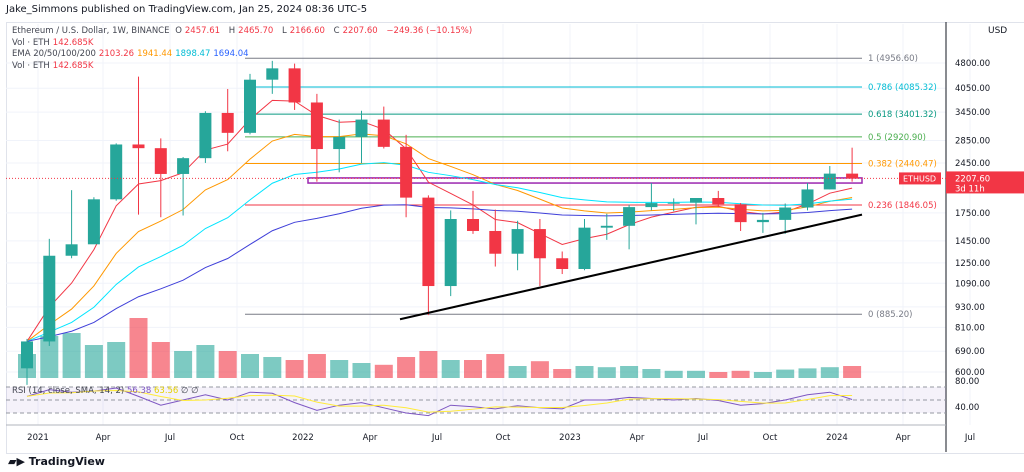 This screenshot has width=1024, height=472. I want to click on fib-level-label: 0 (885.20), so click(890, 315).